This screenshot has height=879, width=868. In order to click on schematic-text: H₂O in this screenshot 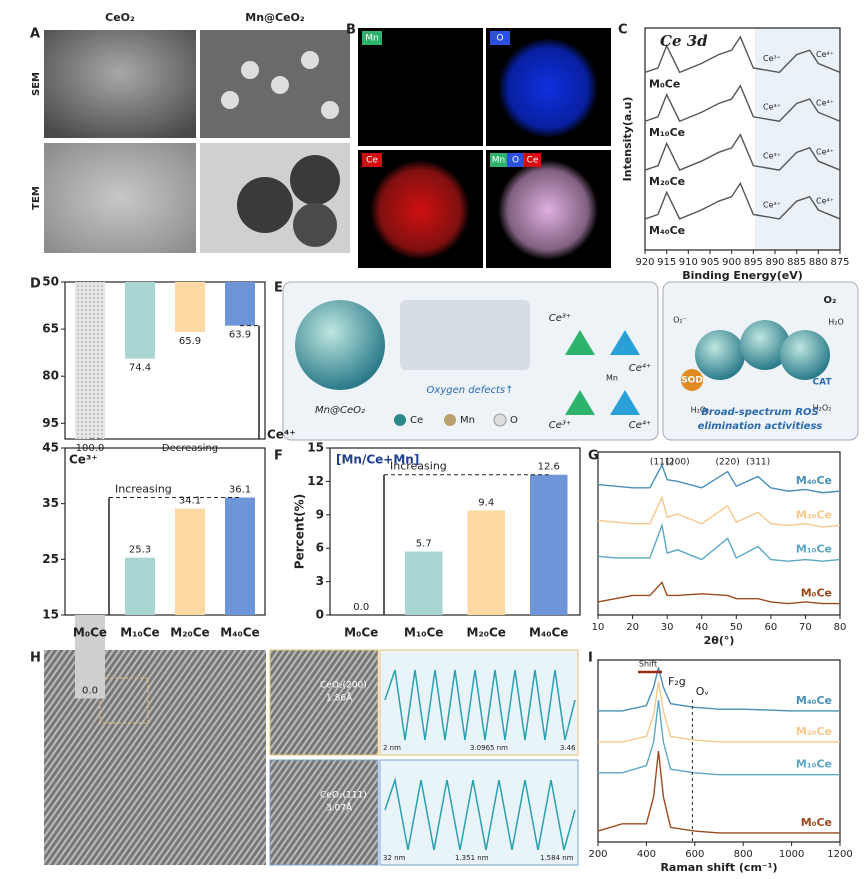, I will do `click(836, 322)`.